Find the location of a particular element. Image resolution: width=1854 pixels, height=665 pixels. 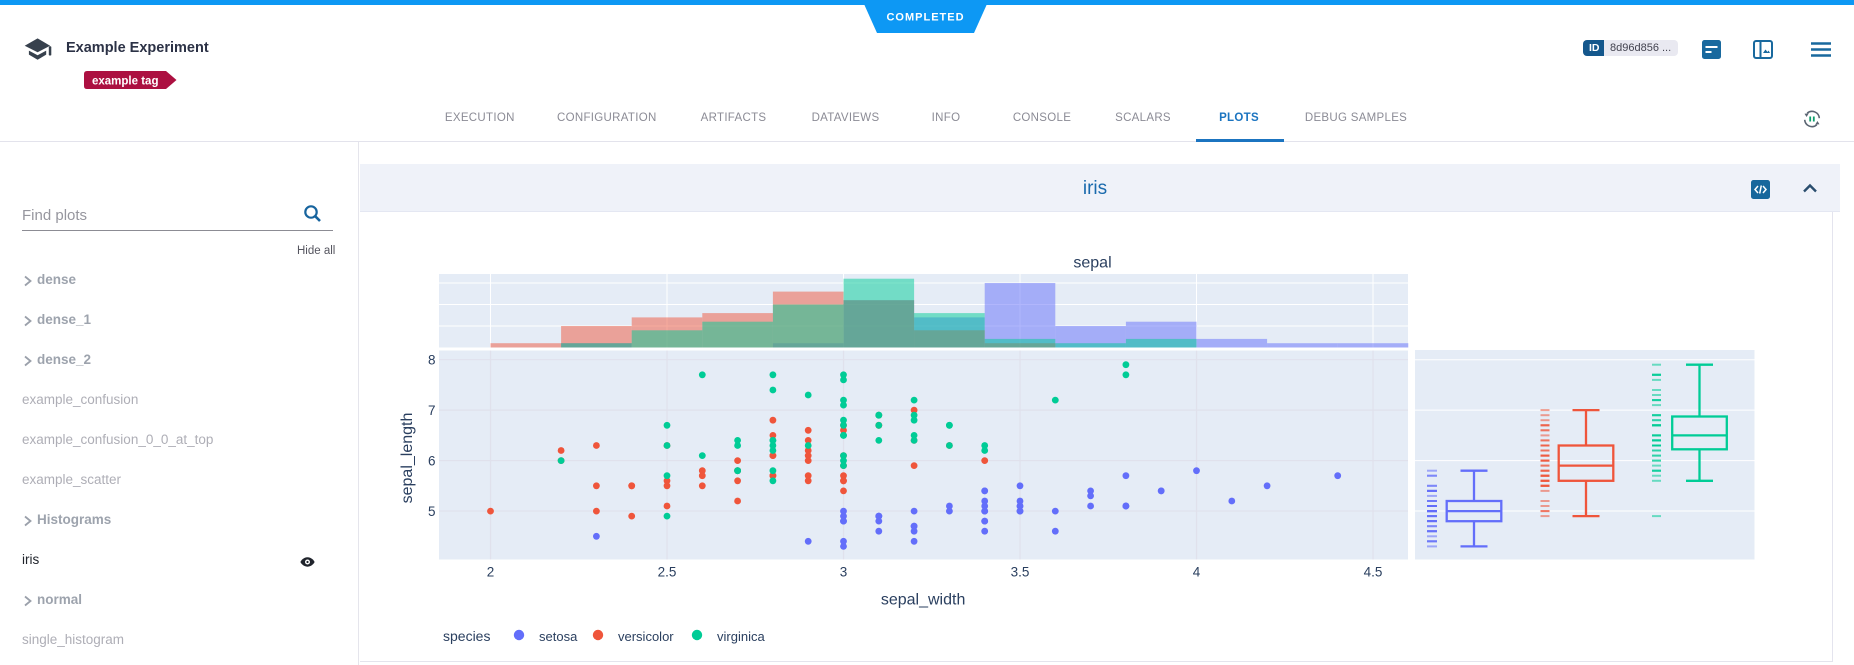

svg-text: virginica is located at coordinates (741, 636).